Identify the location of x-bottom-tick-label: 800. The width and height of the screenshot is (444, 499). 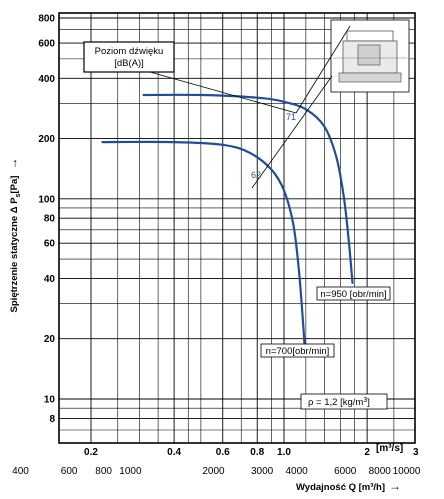
(103, 471).